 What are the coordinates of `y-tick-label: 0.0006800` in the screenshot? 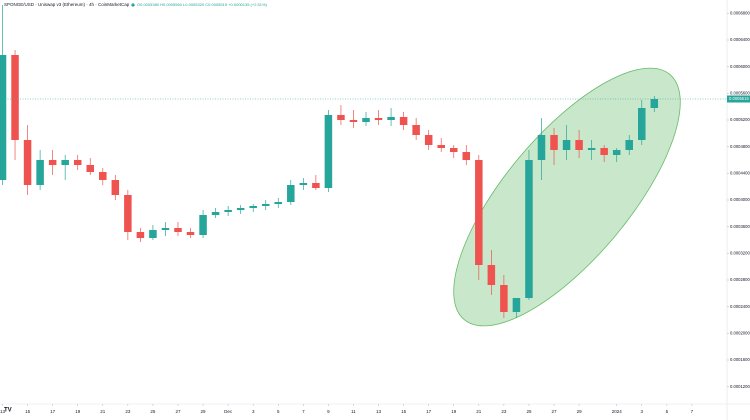 It's located at (740, 12).